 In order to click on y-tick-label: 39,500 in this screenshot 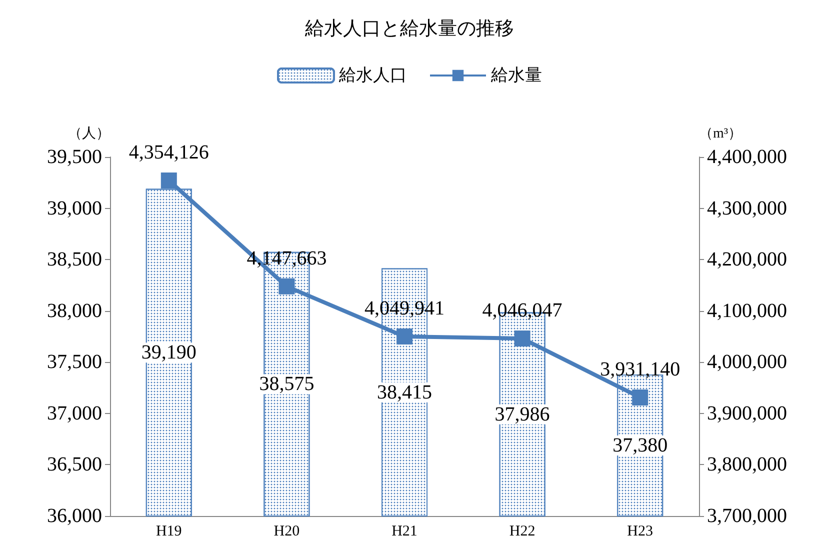, I will do `click(74, 157)`.